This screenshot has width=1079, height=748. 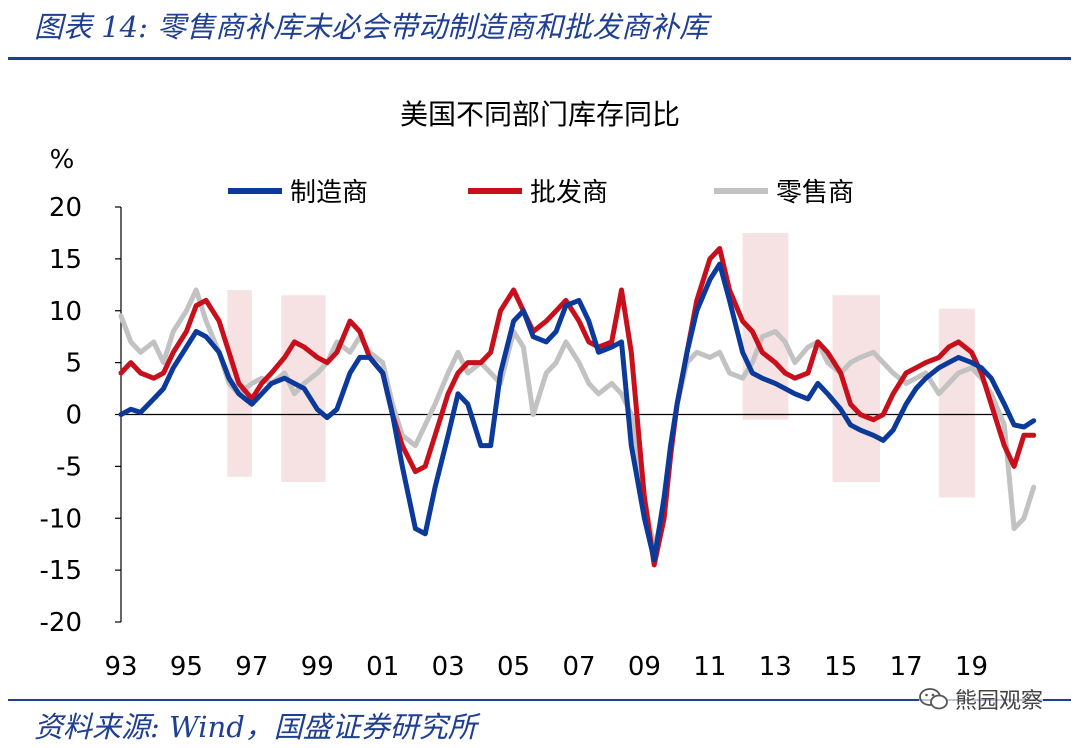 I want to click on legend-item-manufacturer: 制造商, so click(x=298, y=193).